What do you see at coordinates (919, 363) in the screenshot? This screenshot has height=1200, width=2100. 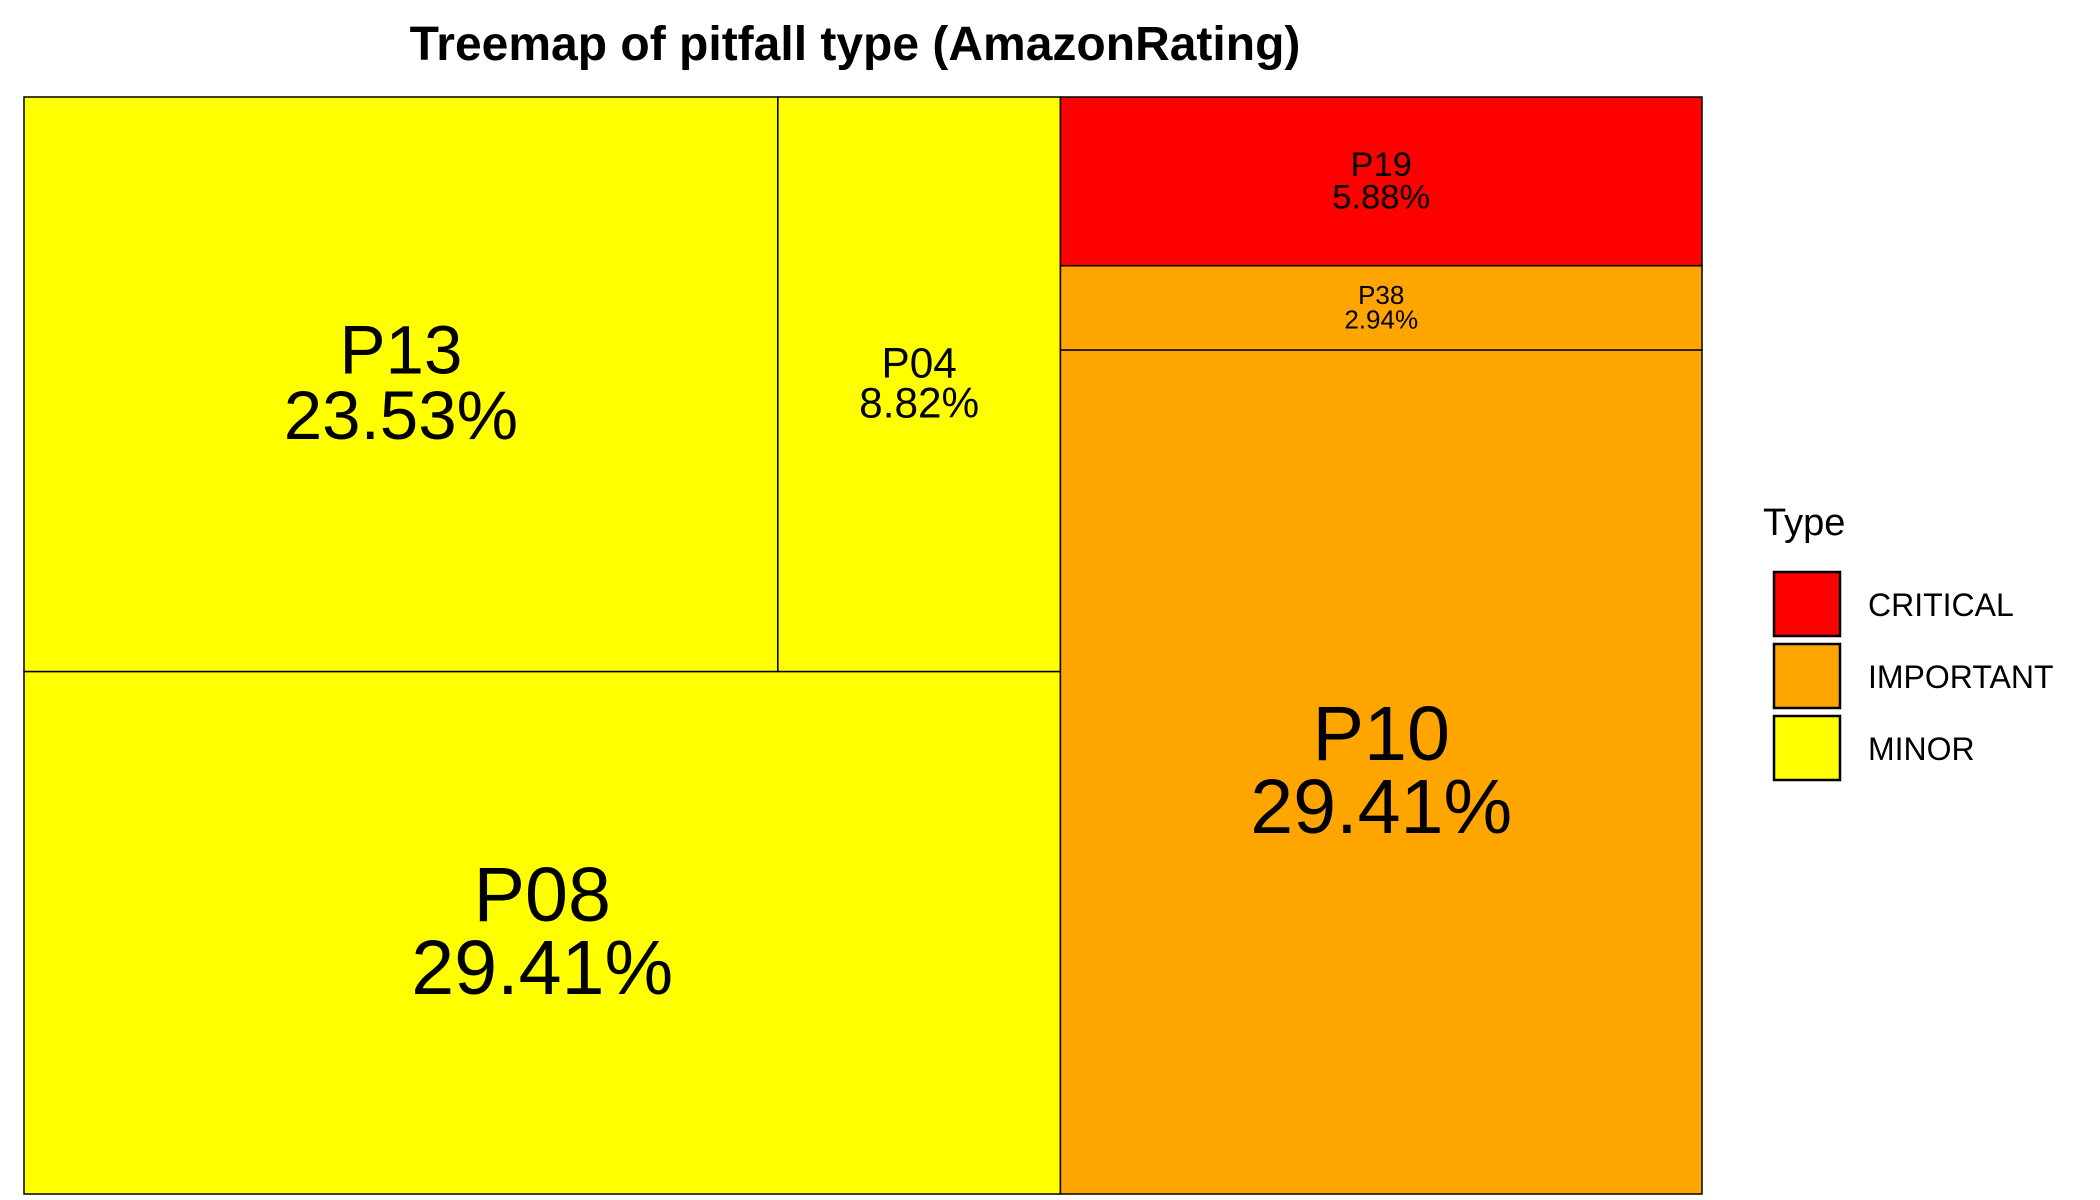 I see `tile-p04-name: P04` at bounding box center [919, 363].